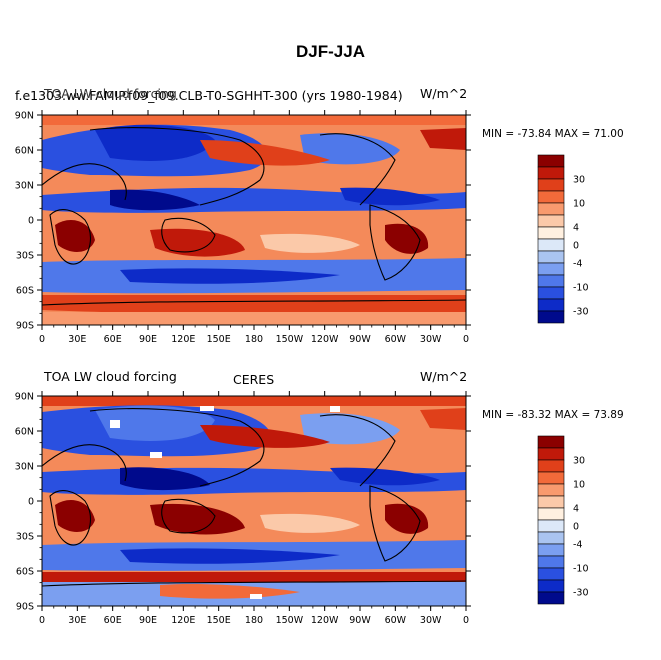 This screenshot has height=660, width=661. Describe the element at coordinates (330, 51) in the screenshot. I see `figure-title: DJF-JJA` at that location.